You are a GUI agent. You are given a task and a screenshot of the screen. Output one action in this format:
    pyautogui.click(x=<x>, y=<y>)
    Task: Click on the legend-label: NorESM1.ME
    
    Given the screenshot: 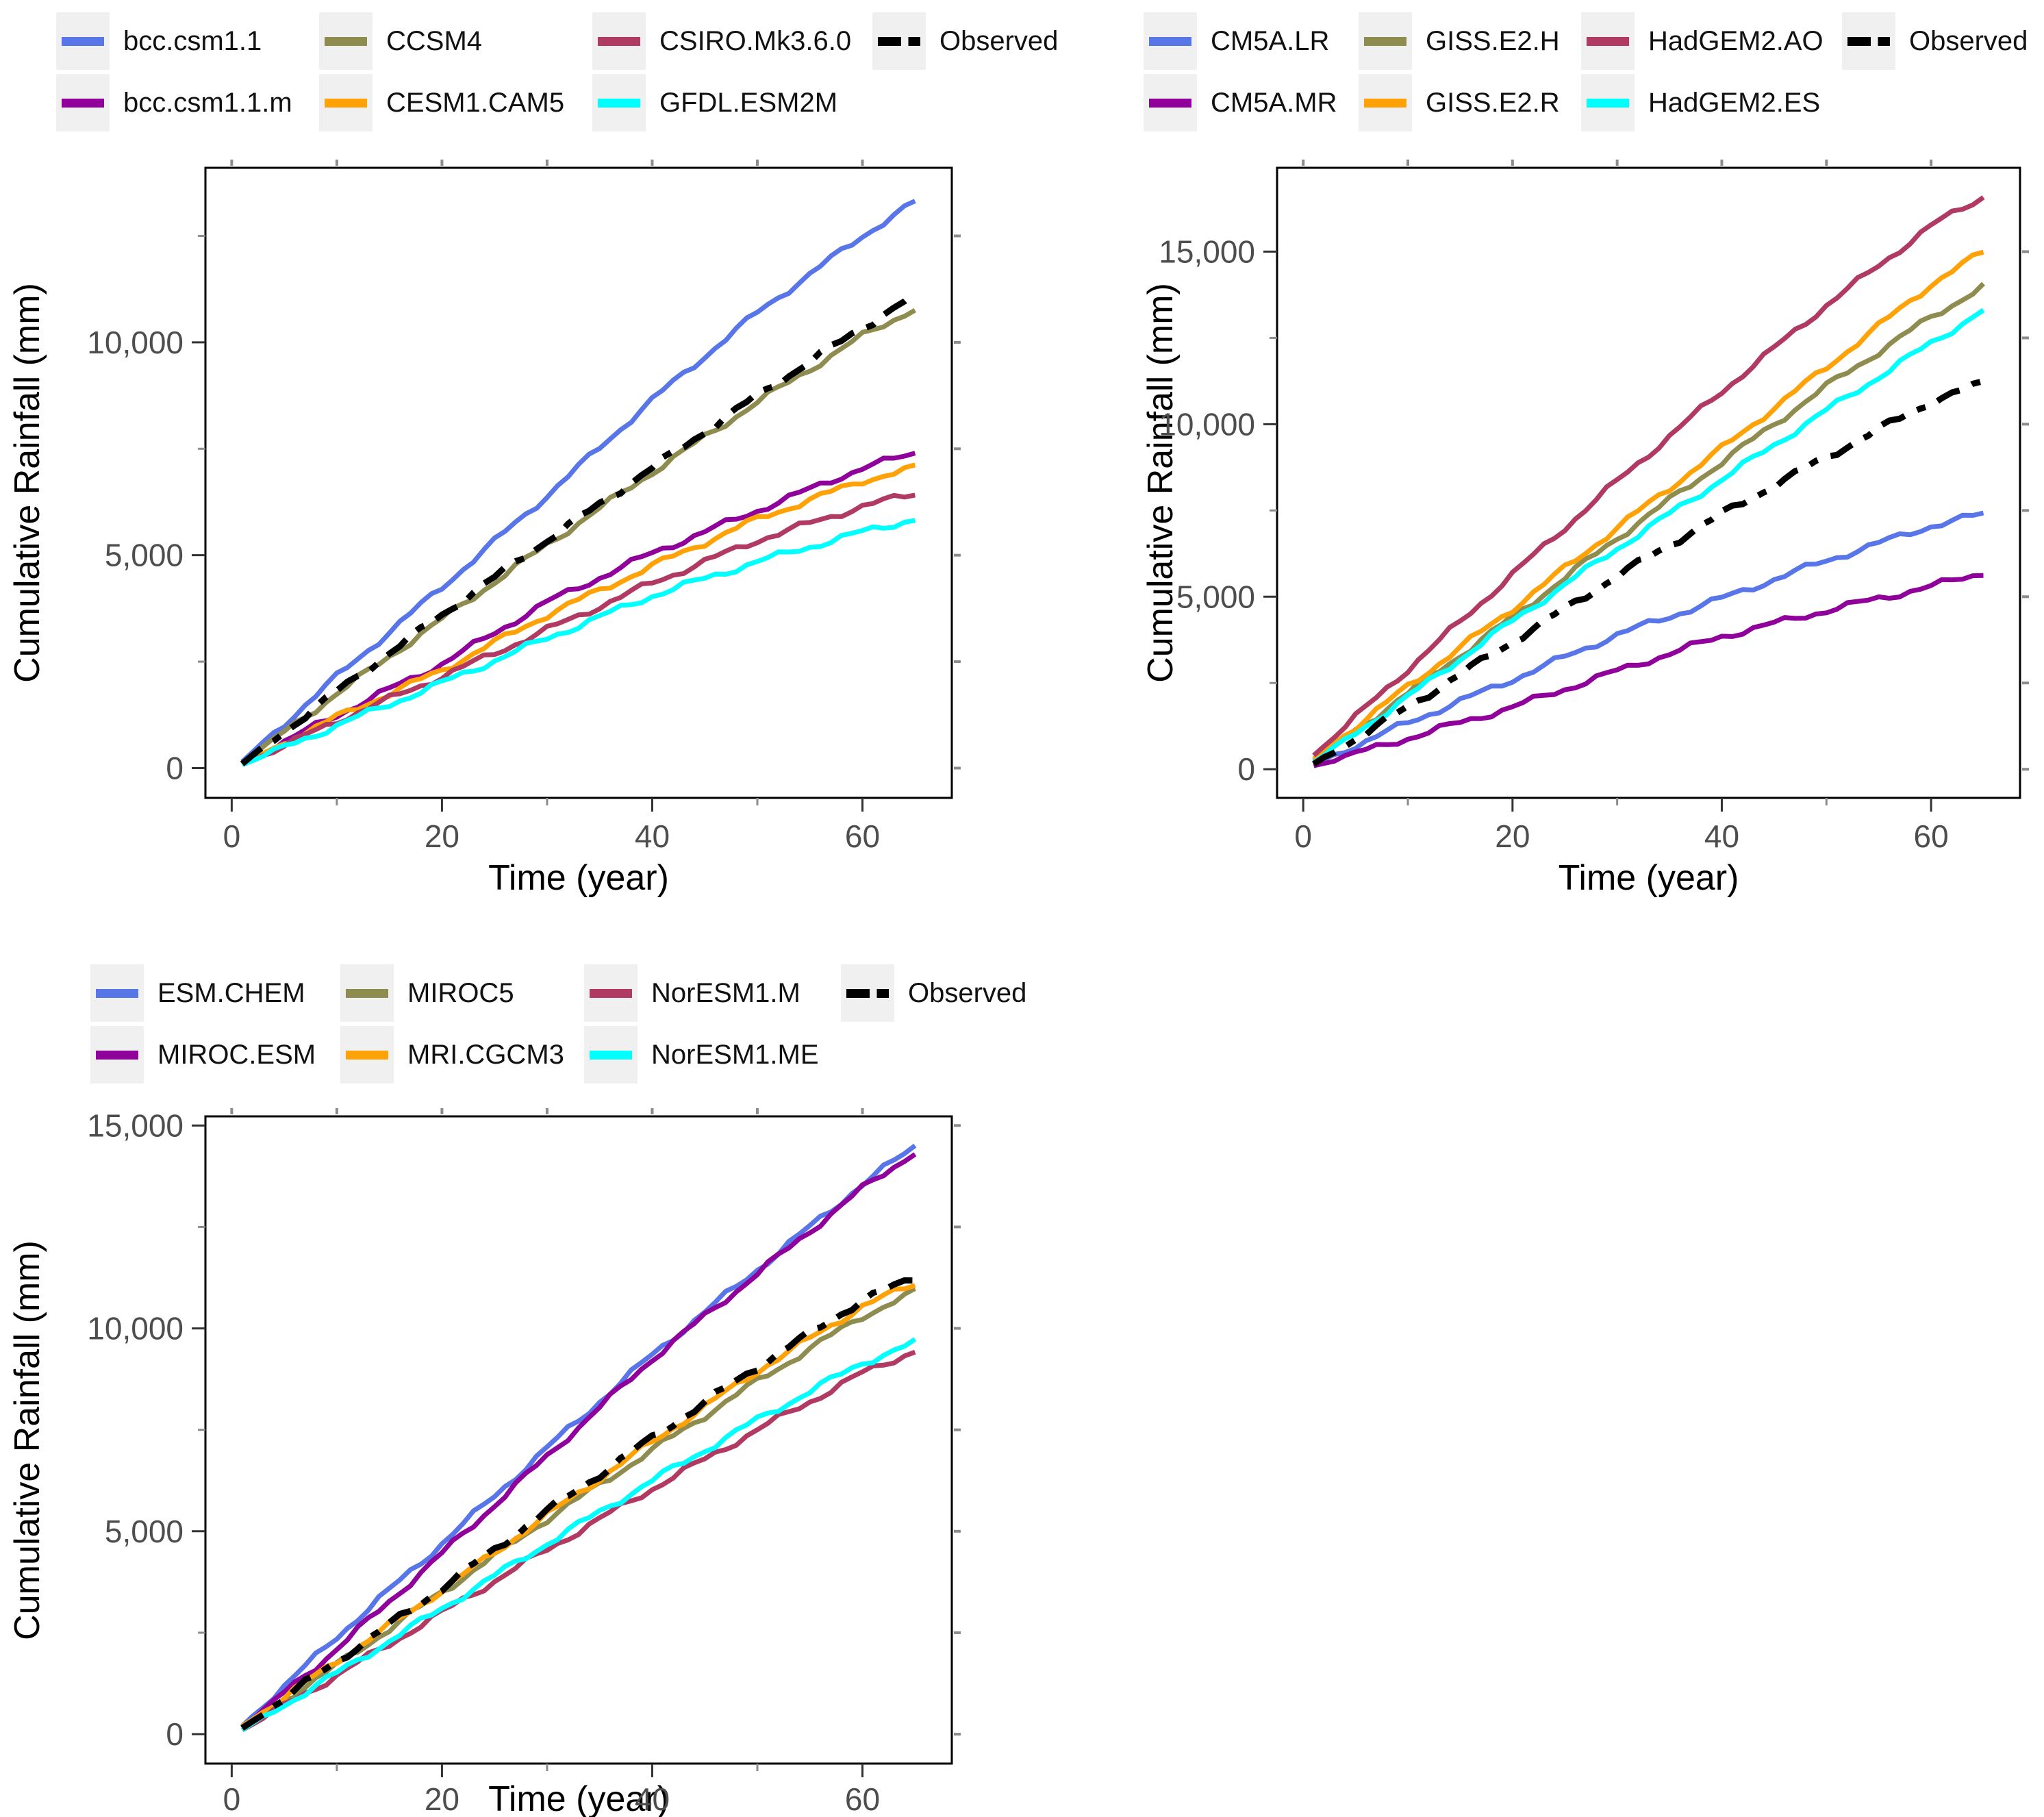 What is the action you would take?
    pyautogui.click(x=735, y=1054)
    